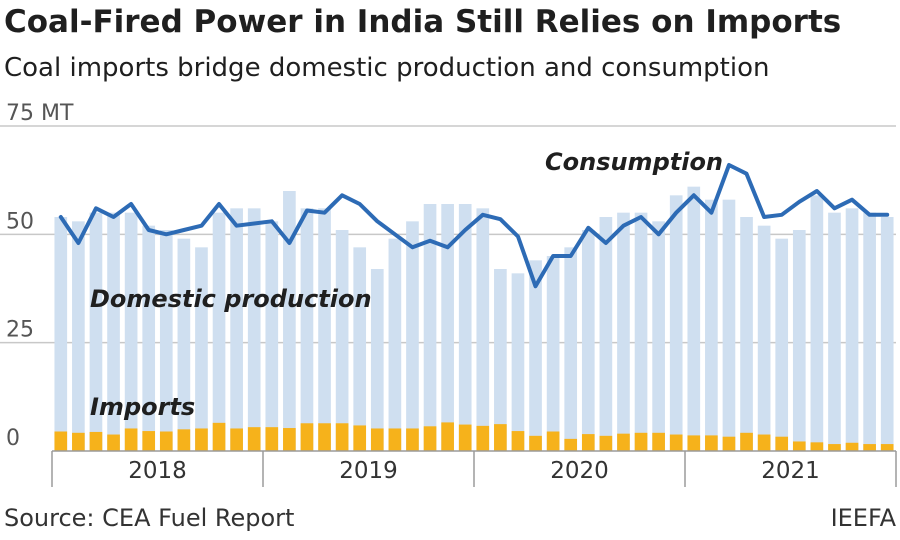 The image size is (900, 540). Describe the element at coordinates (20, 221) in the screenshot. I see `y-tick-label: 50` at that location.